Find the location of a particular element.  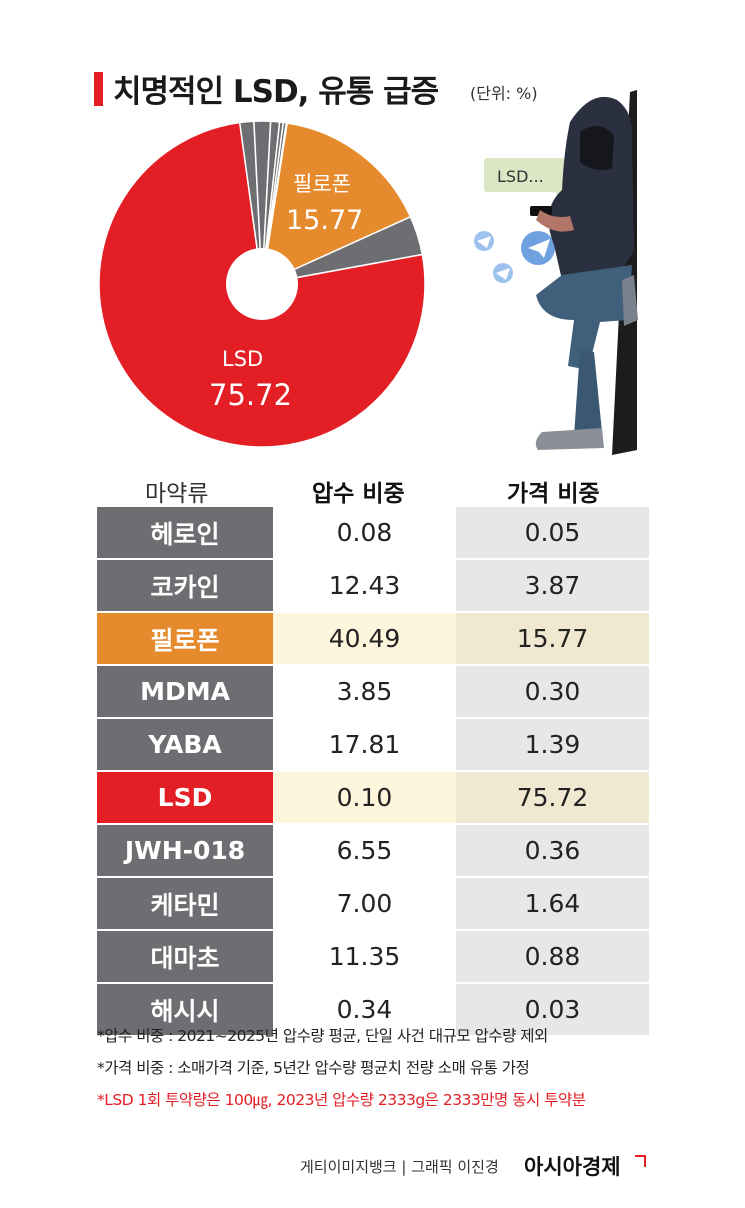

pie-label-lsd-name: LSD is located at coordinates (242, 359).